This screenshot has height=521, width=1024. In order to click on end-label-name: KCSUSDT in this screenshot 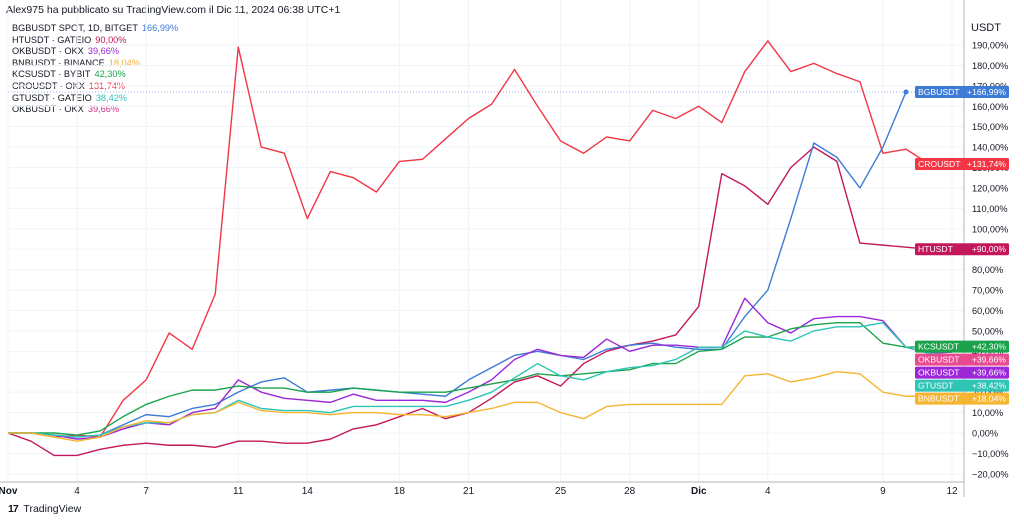, I will do `click(939, 347)`.